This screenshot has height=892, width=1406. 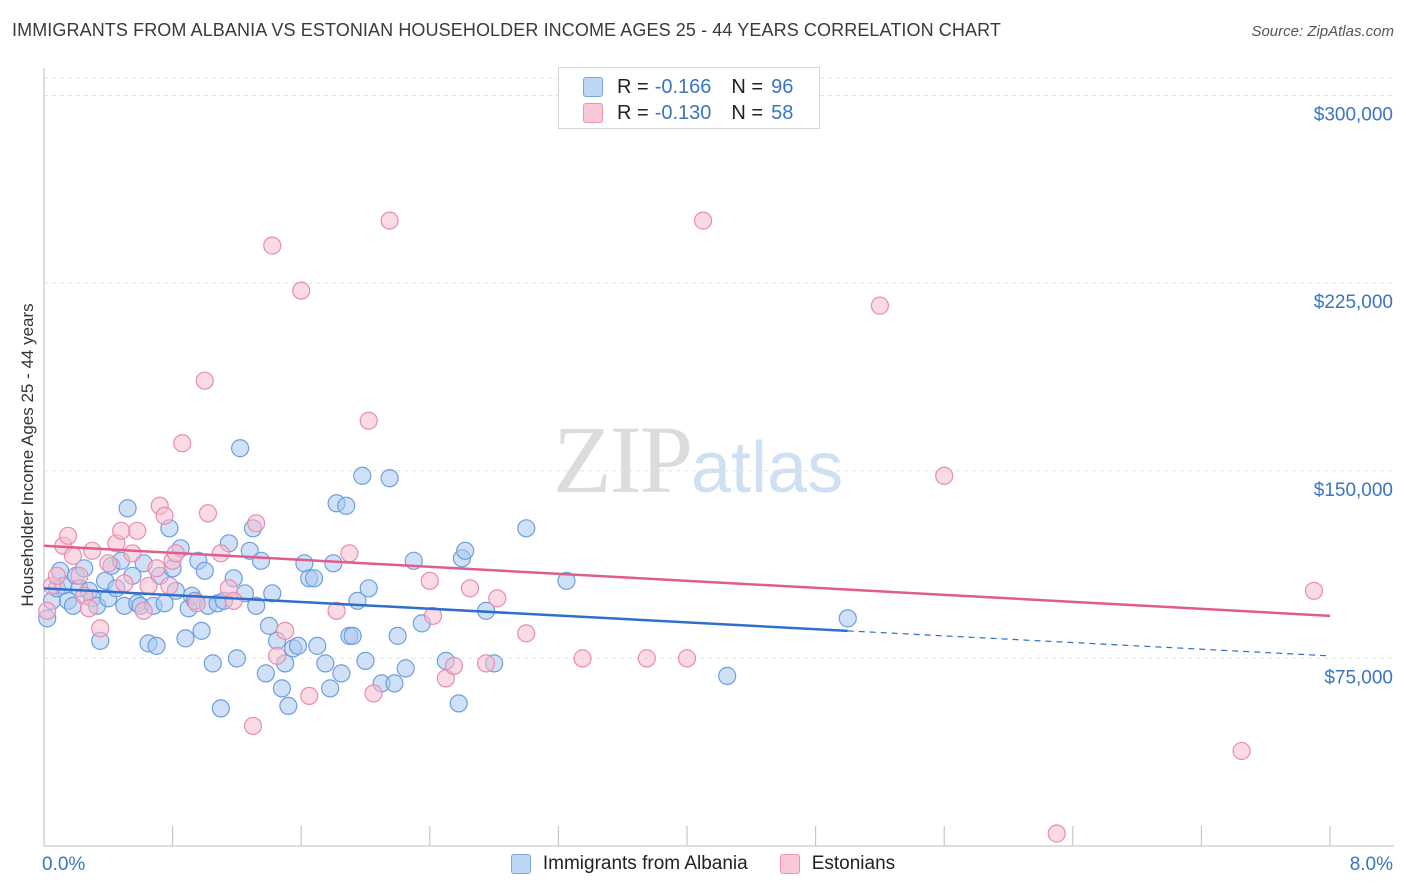 What do you see at coordinates (853, 863) in the screenshot?
I see `legend-label-estonians: Estonians` at bounding box center [853, 863].